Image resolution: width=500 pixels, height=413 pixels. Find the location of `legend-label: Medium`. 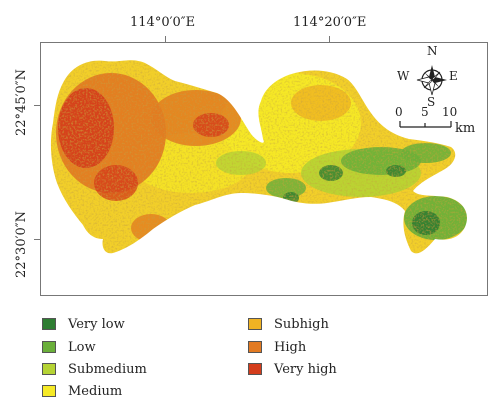

legend-label: Medium is located at coordinates (95, 391).